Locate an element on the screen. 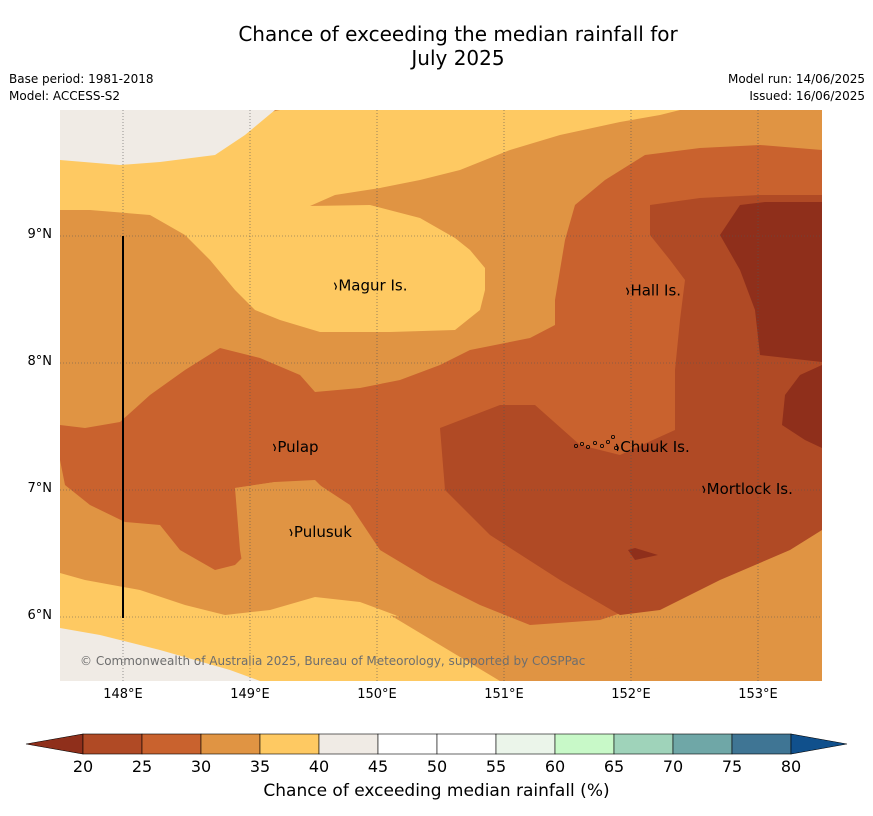  region-below-20-northeast is located at coordinates (771, 282).